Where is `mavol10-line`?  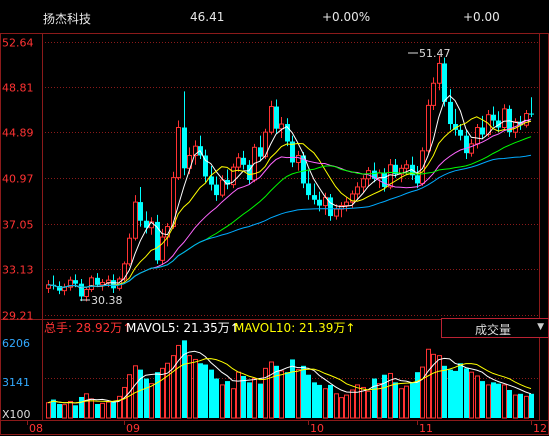
mavol10-line is located at coordinates (289, 381).